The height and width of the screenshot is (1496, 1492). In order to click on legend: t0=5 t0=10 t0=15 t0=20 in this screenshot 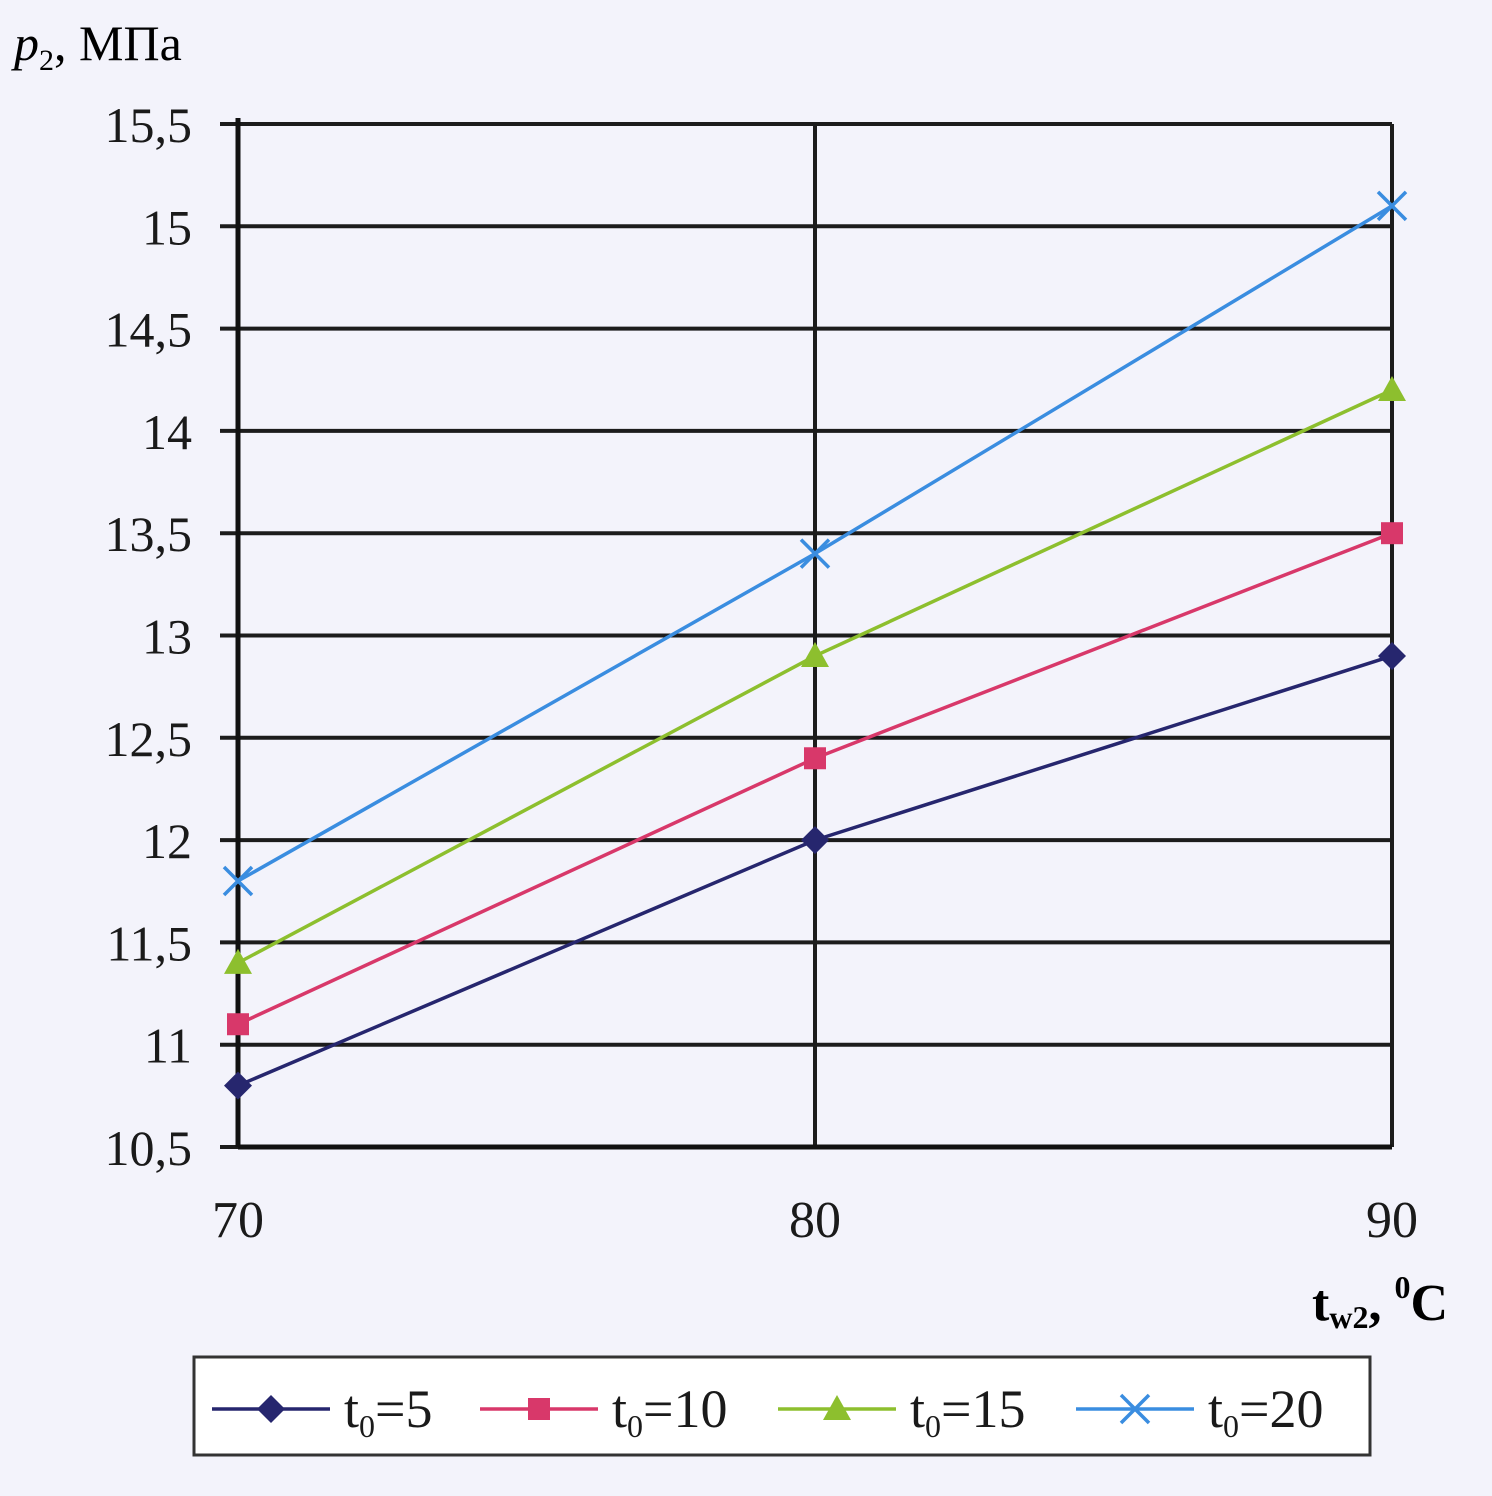, I will do `click(782, 1406)`.